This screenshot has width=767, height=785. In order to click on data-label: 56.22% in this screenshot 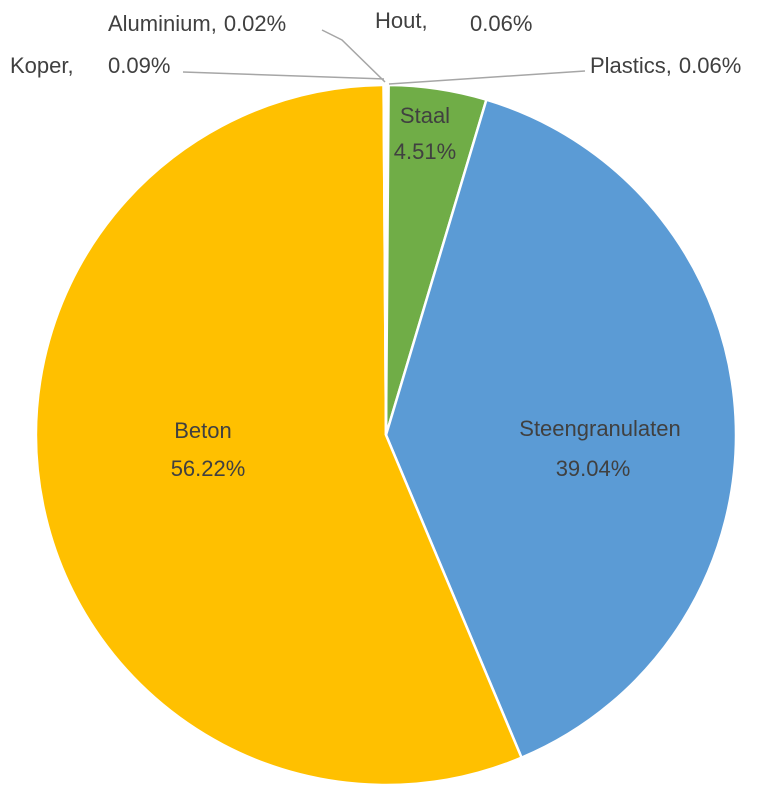, I will do `click(208, 468)`.